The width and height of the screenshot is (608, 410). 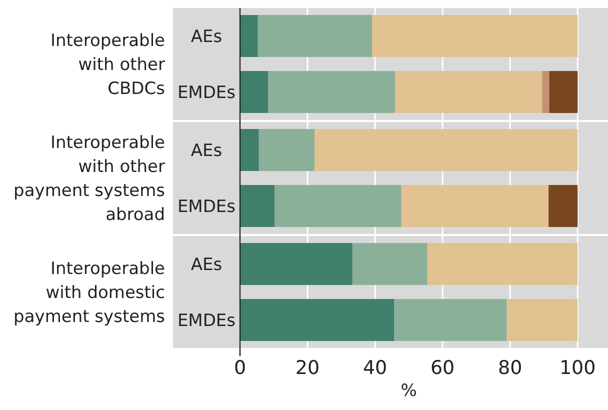 What do you see at coordinates (375, 368) in the screenshot?
I see `x-tick-label: 40` at bounding box center [375, 368].